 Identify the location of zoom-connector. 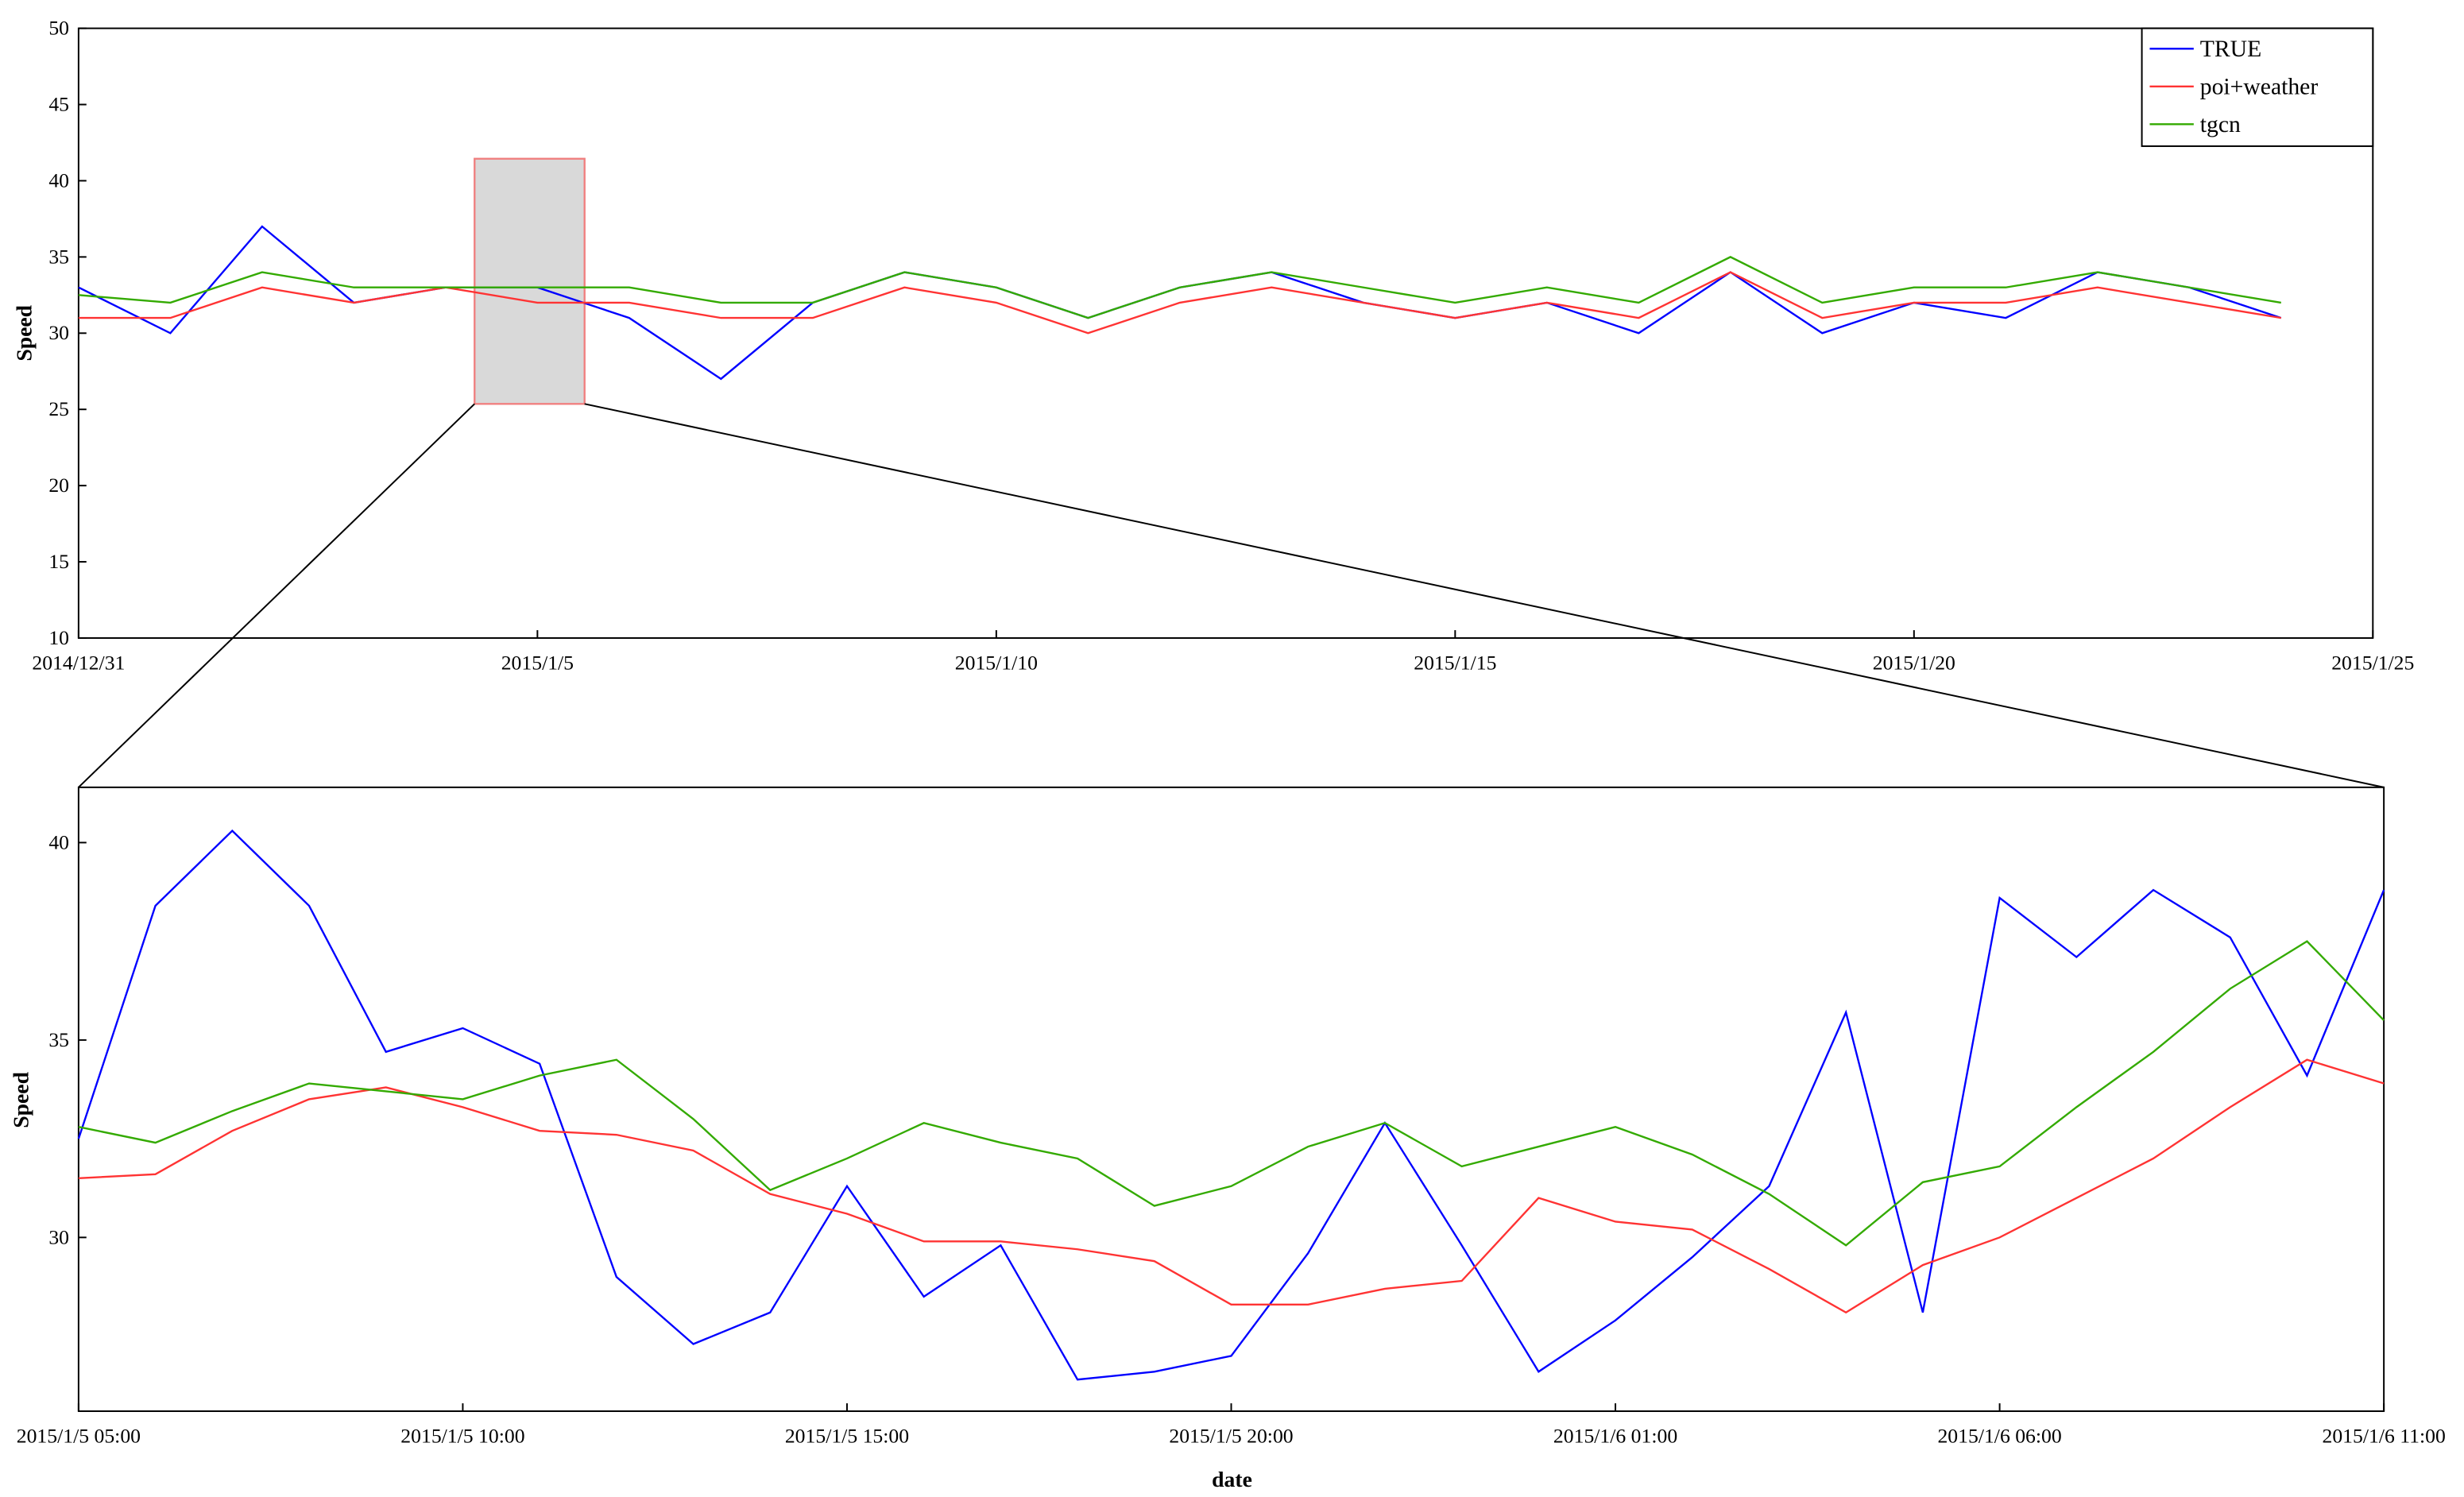
(276, 595).